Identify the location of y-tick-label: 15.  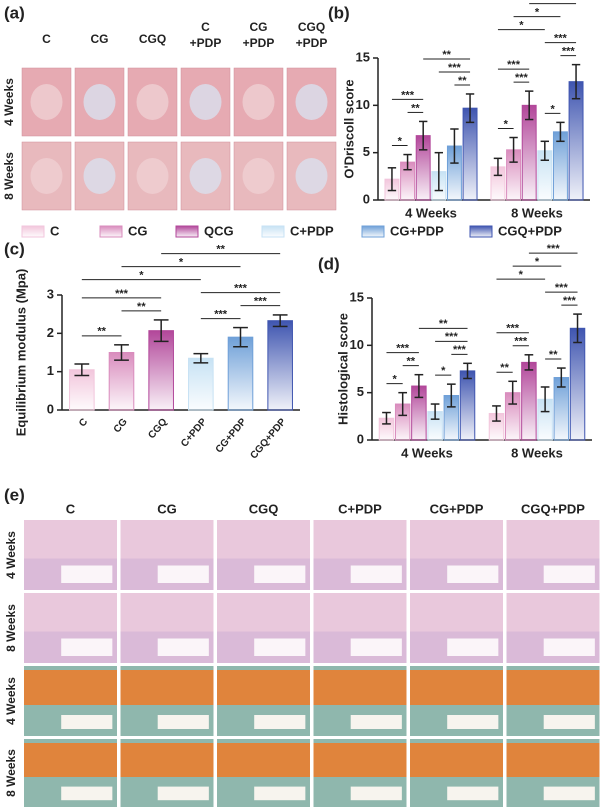
(357, 296).